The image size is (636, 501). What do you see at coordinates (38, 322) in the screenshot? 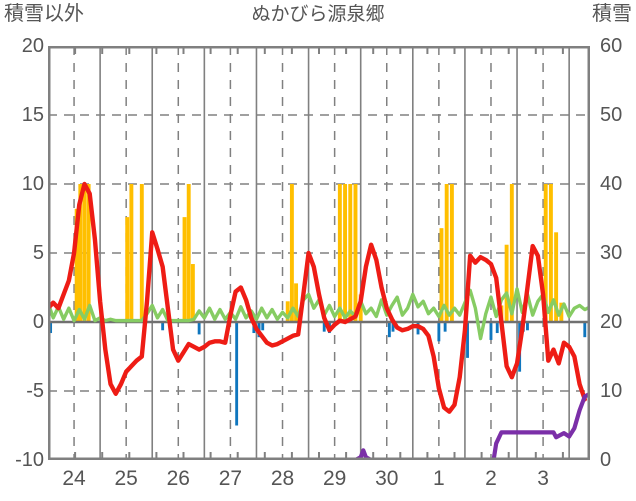
I see `left-tick-0: 0` at bounding box center [38, 322].